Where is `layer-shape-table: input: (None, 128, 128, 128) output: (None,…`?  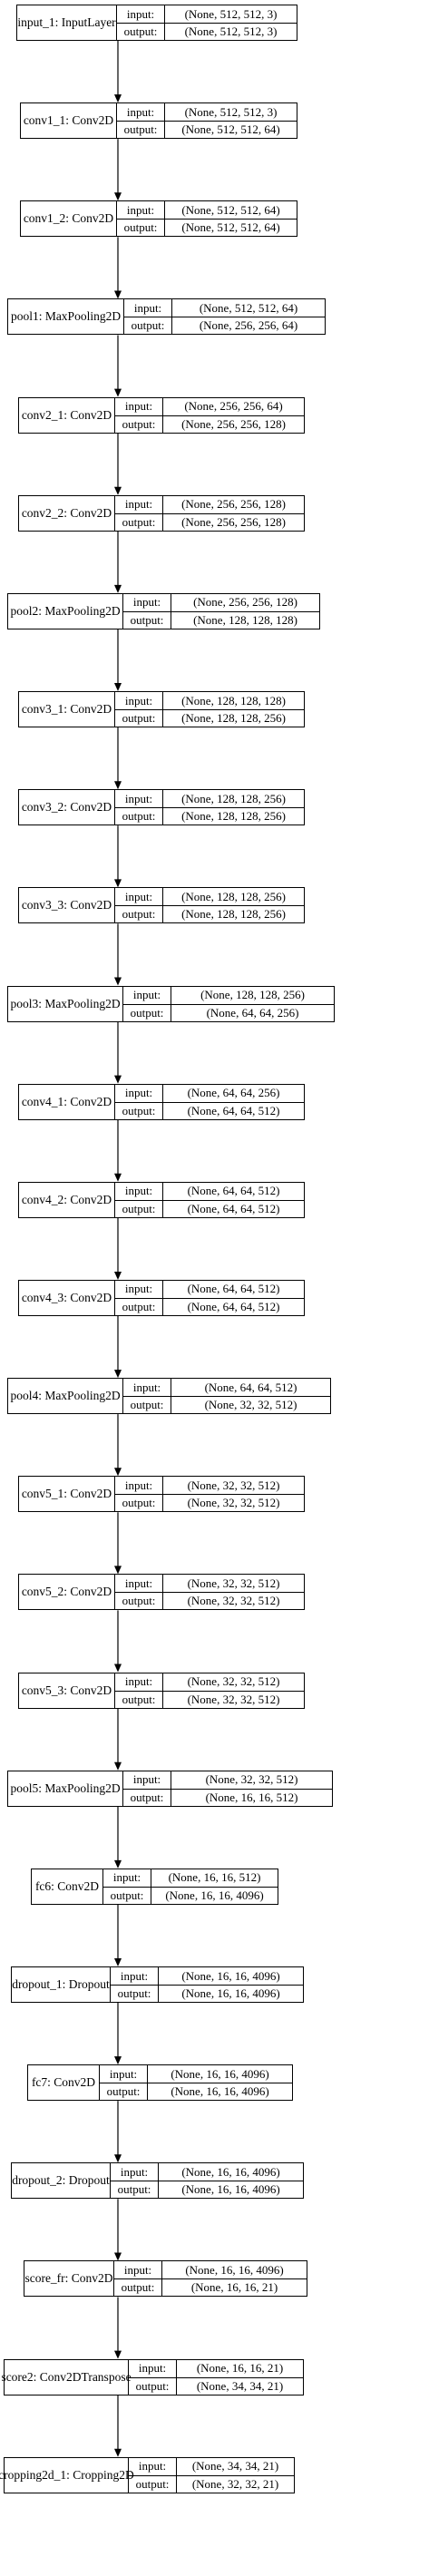 layer-shape-table: input: (None, 128, 128, 128) output: (None,… is located at coordinates (209, 709).